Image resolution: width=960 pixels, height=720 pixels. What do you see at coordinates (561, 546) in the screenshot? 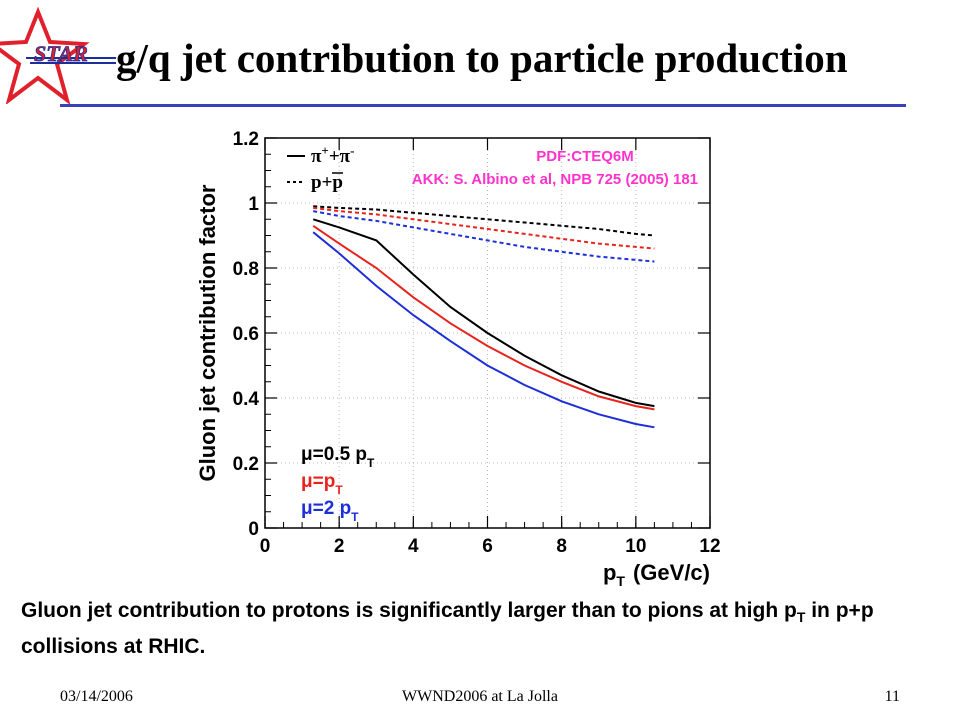
I see `x-tick-label: 8` at bounding box center [561, 546].